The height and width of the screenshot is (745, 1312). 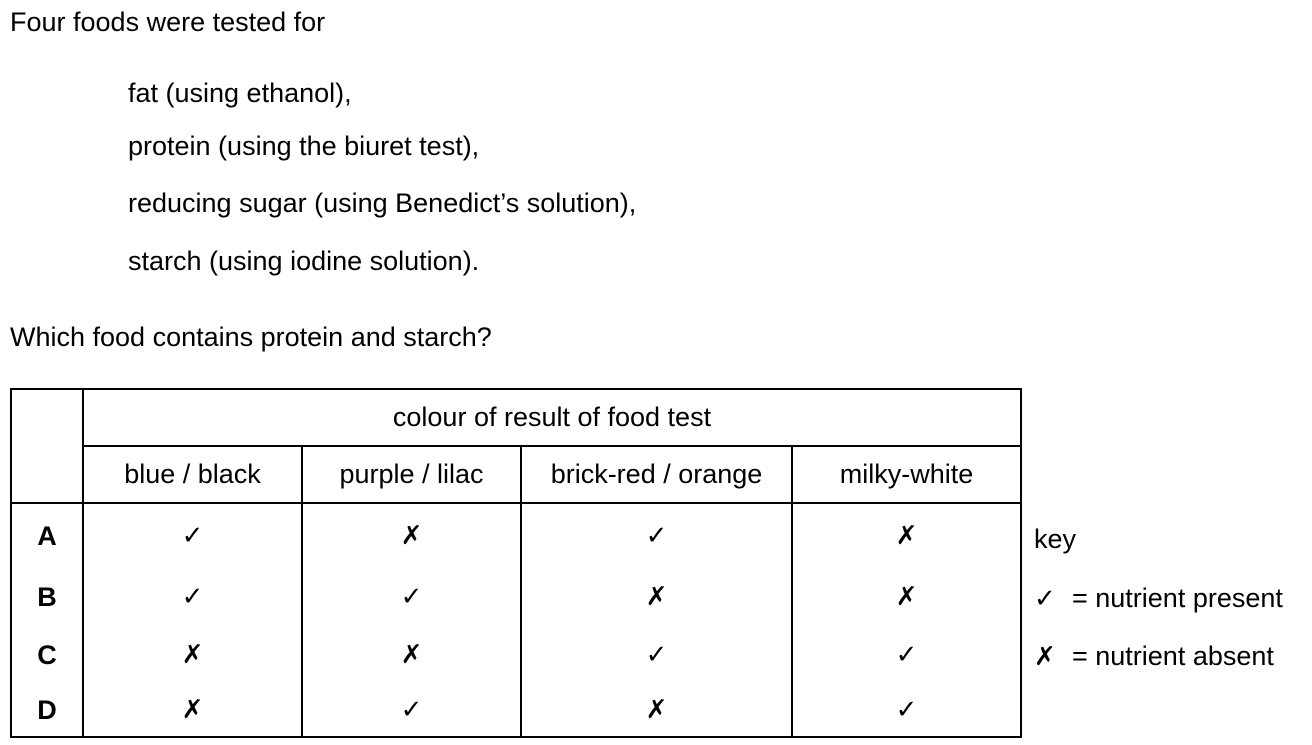 I want to click on column-header-blue-black: blue / black, so click(x=192, y=474).